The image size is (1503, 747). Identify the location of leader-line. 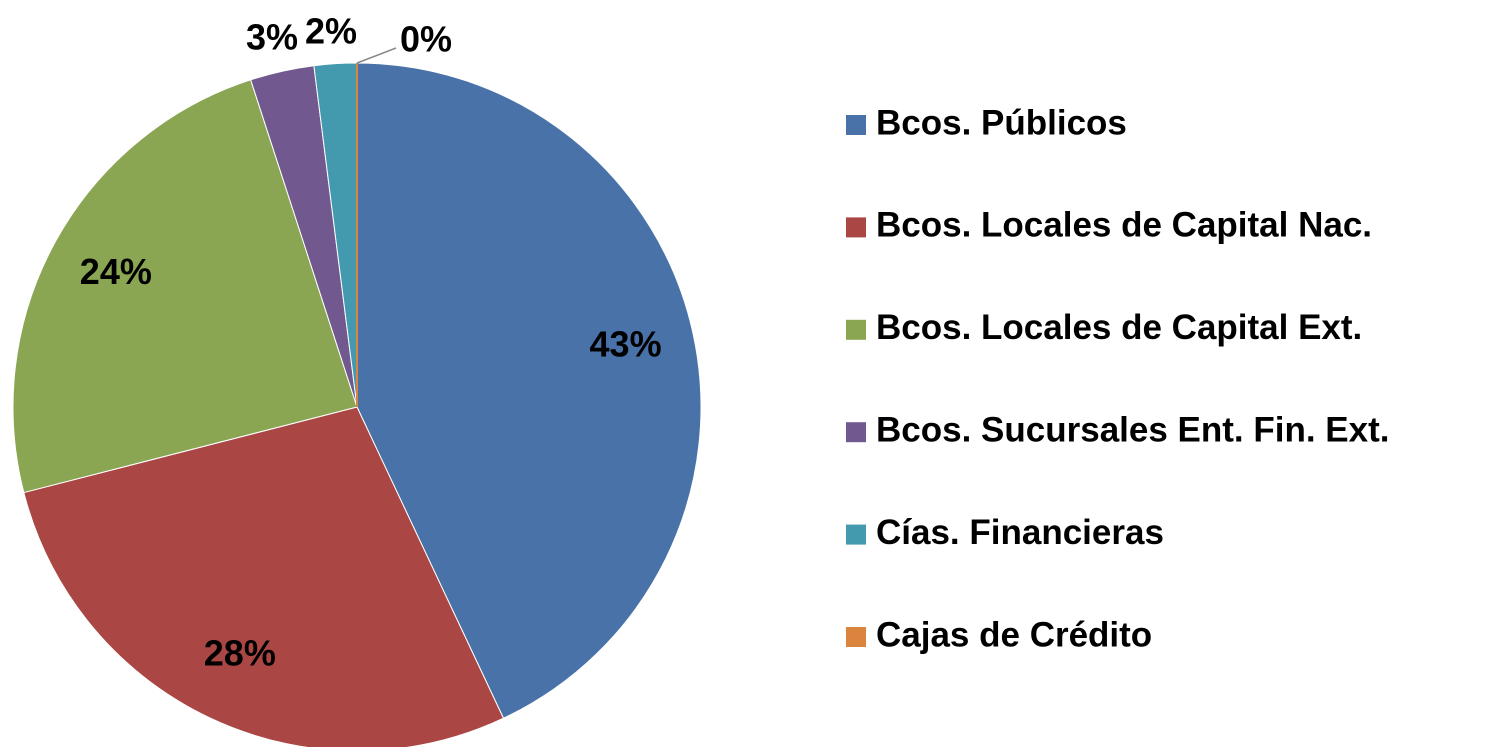
(376, 55).